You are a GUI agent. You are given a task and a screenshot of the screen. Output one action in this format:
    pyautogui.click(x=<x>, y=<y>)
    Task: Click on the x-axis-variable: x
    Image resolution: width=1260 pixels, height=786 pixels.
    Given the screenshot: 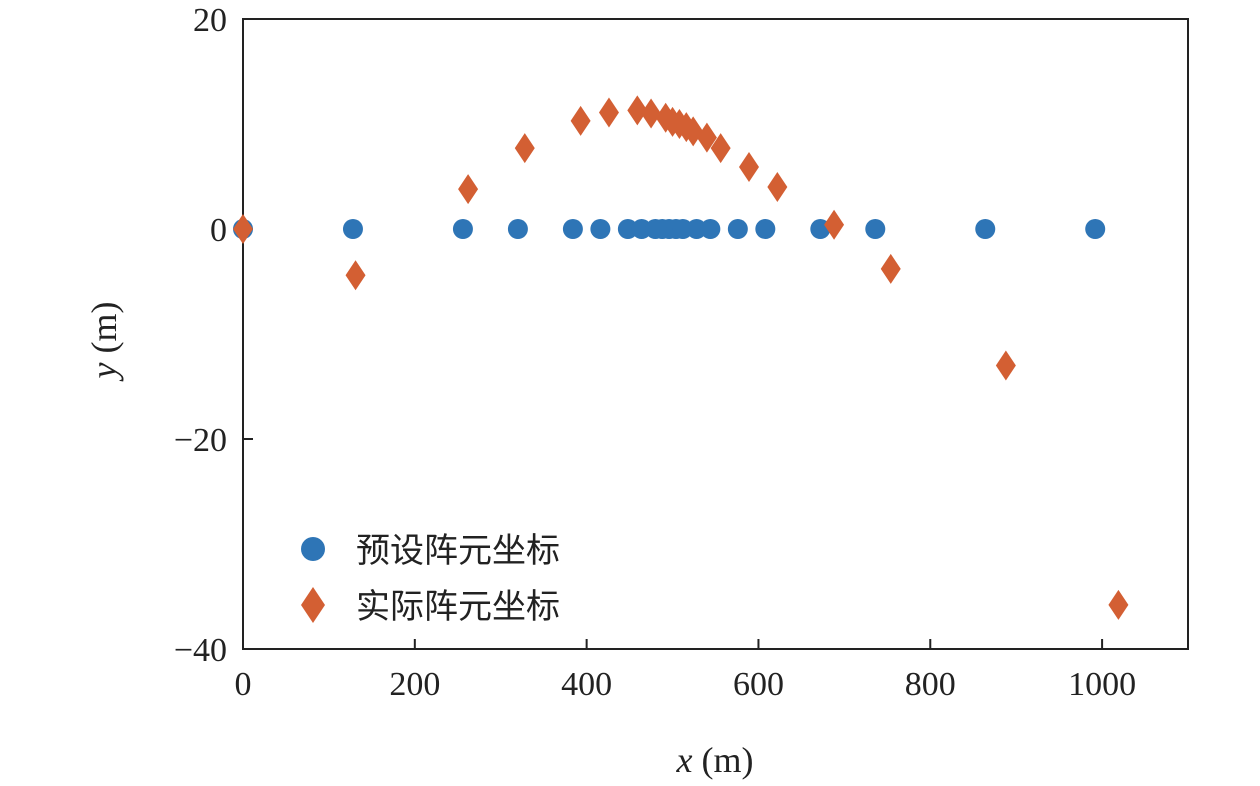 What is the action you would take?
    pyautogui.click(x=684, y=760)
    